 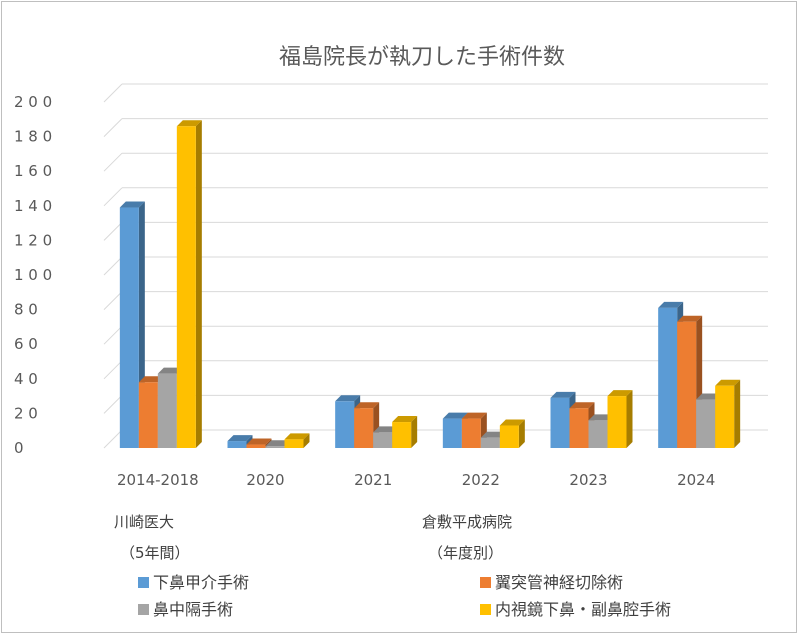 I want to click on bar-4-2024, so click(x=728, y=413).